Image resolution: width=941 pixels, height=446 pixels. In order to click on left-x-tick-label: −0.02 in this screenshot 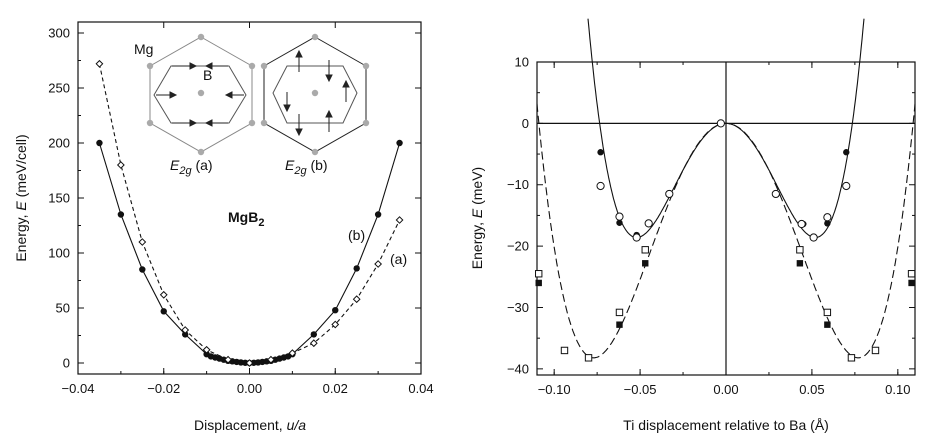, I will do `click(163, 388)`.